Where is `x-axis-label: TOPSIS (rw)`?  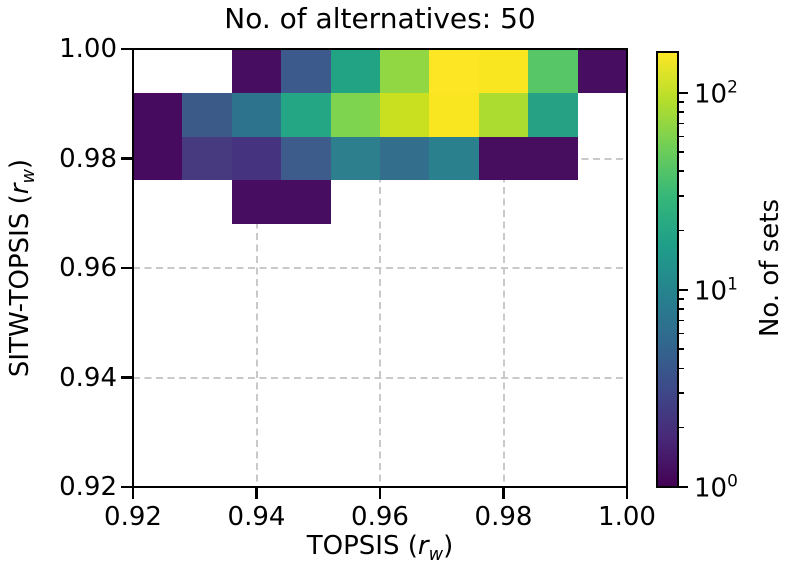 x-axis-label: TOPSIS (rw) is located at coordinates (380, 548).